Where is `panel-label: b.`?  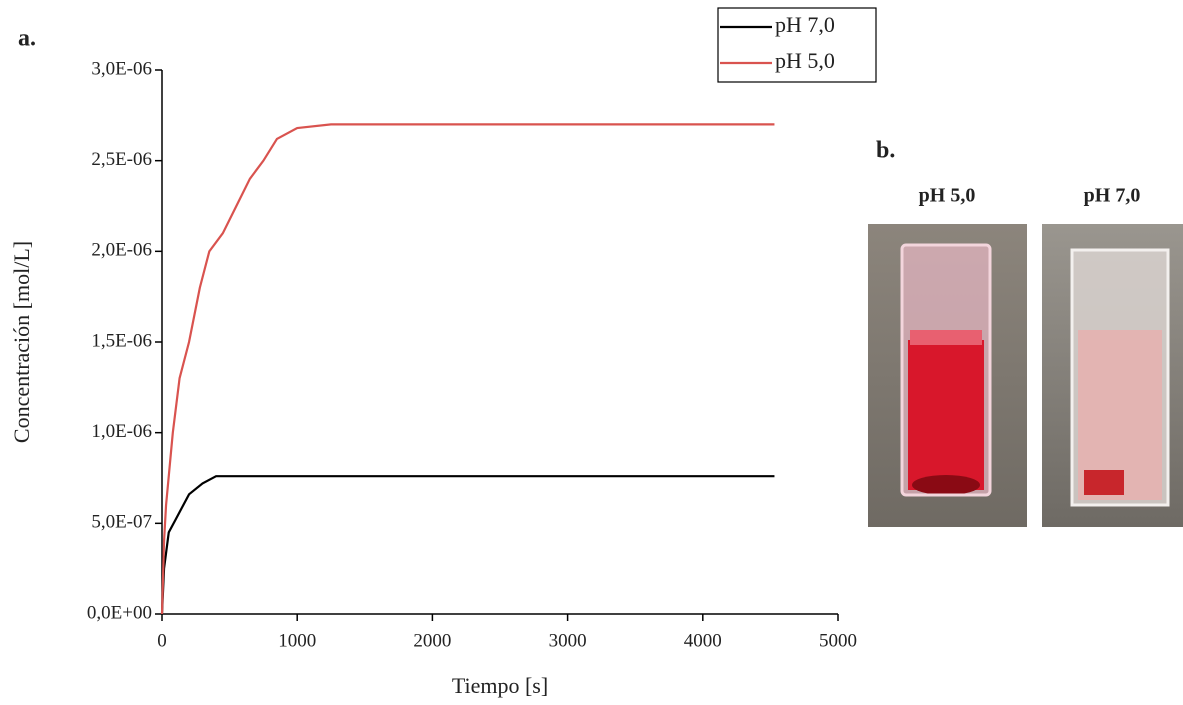 panel-label: b. is located at coordinates (885, 151).